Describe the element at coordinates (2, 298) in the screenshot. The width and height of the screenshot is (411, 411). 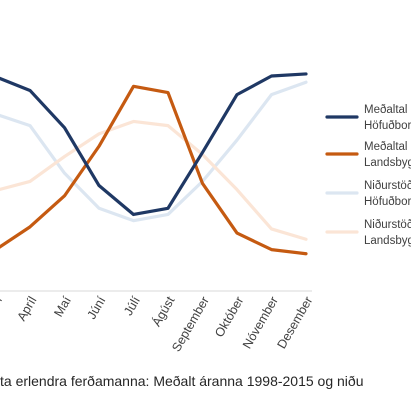
I see `x-tick-label-partial: l` at that location.